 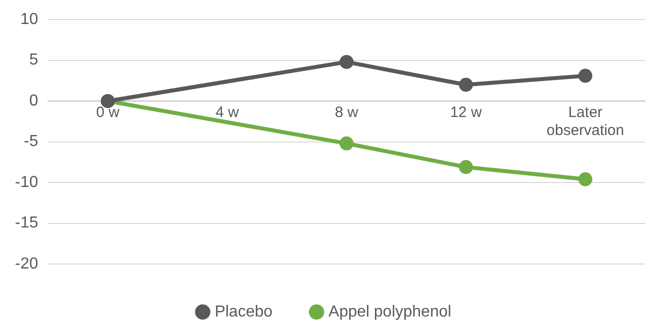 I want to click on legend-label: Placebo, so click(x=243, y=311).